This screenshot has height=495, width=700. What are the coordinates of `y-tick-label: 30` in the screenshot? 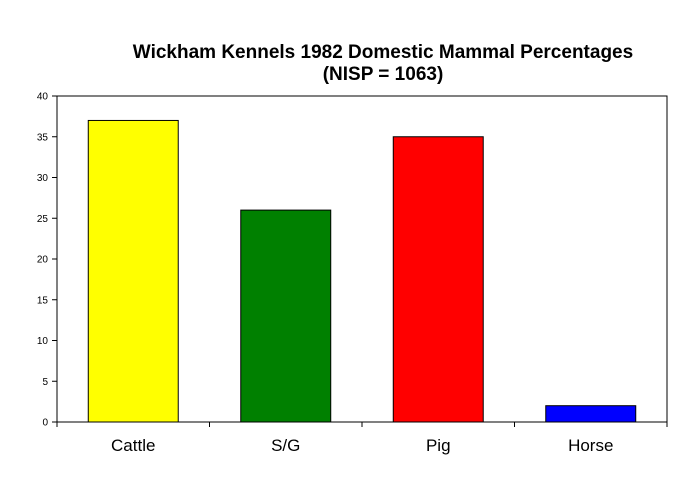 It's located at (43, 178).